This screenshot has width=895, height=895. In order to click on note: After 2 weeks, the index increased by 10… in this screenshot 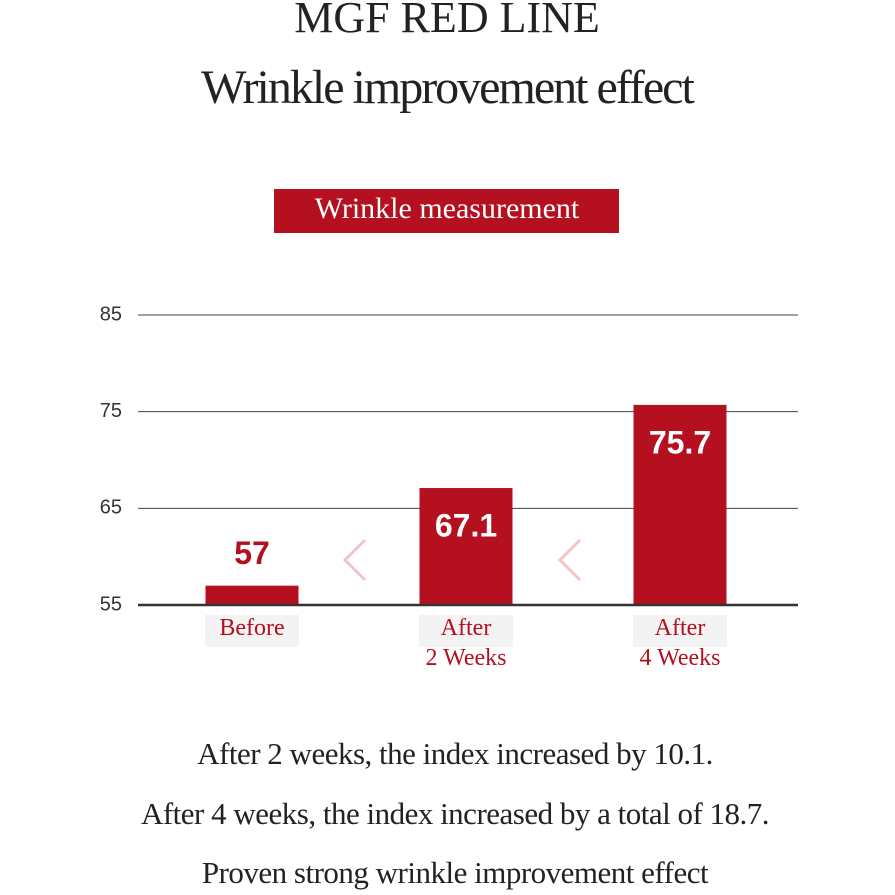, I will do `click(455, 753)`.